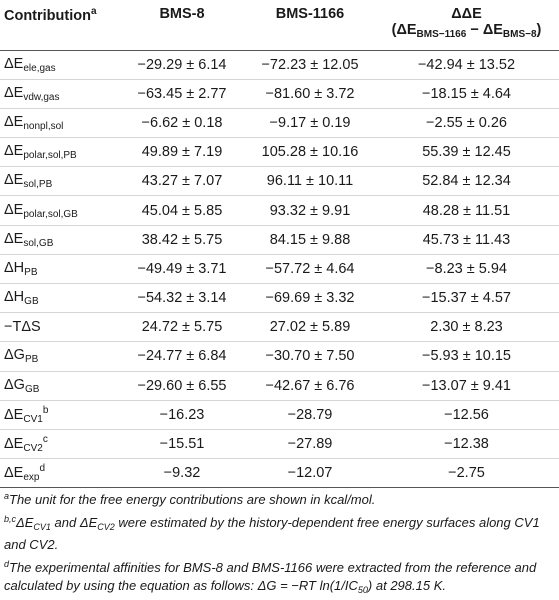  Describe the element at coordinates (310, 210) in the screenshot. I see `cell-bms1166: 93.32 ± 9.91` at that location.